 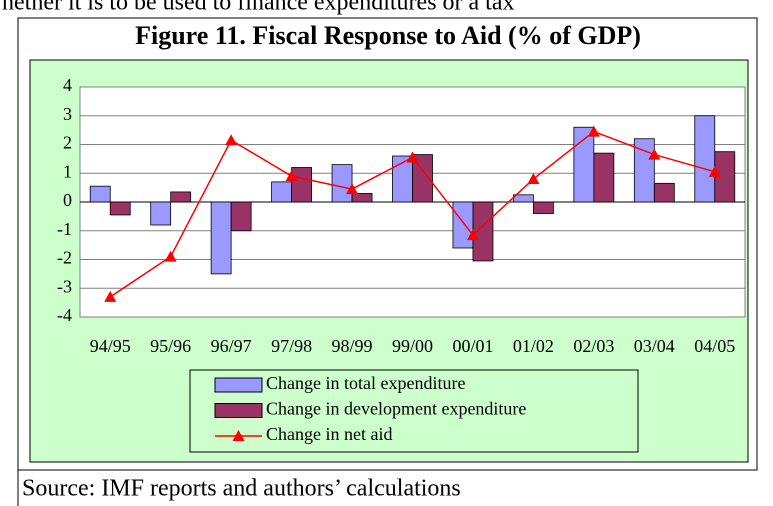 I want to click on x-tick-label: 02/03, so click(x=593, y=346).